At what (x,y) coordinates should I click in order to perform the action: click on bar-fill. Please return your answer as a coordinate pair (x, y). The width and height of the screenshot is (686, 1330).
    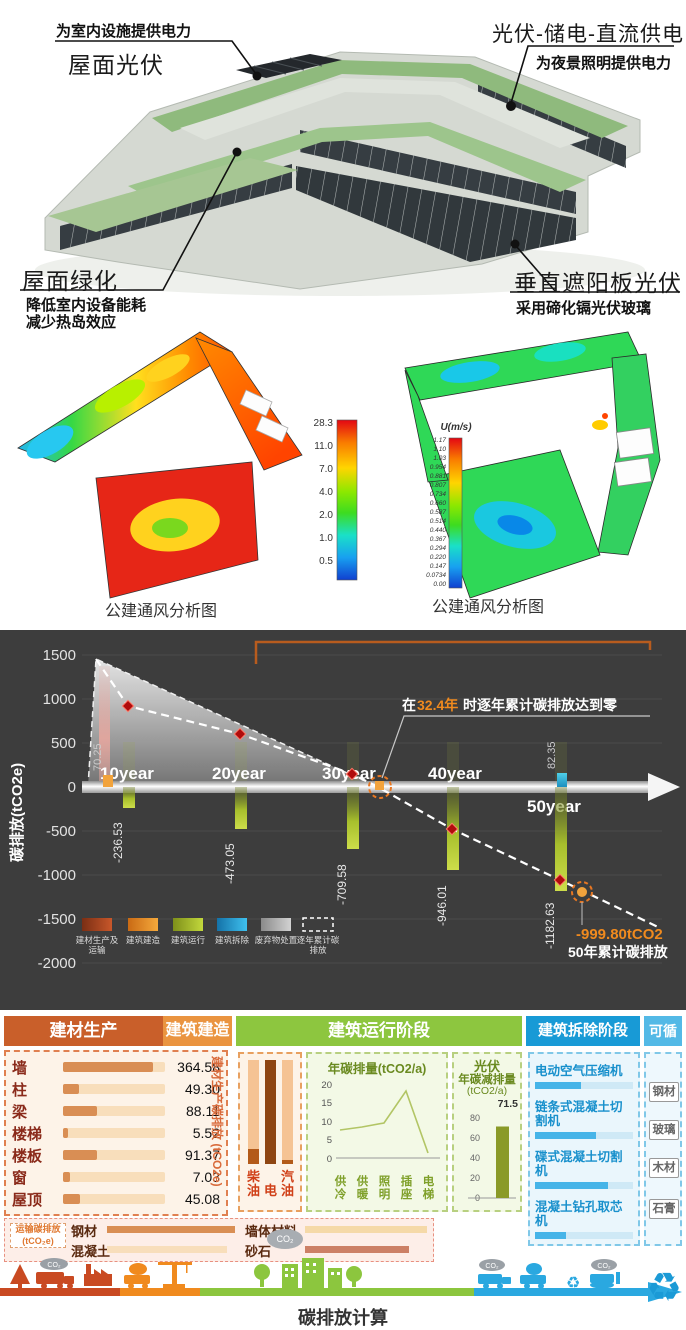
    Looking at the image, I should click on (551, 1235).